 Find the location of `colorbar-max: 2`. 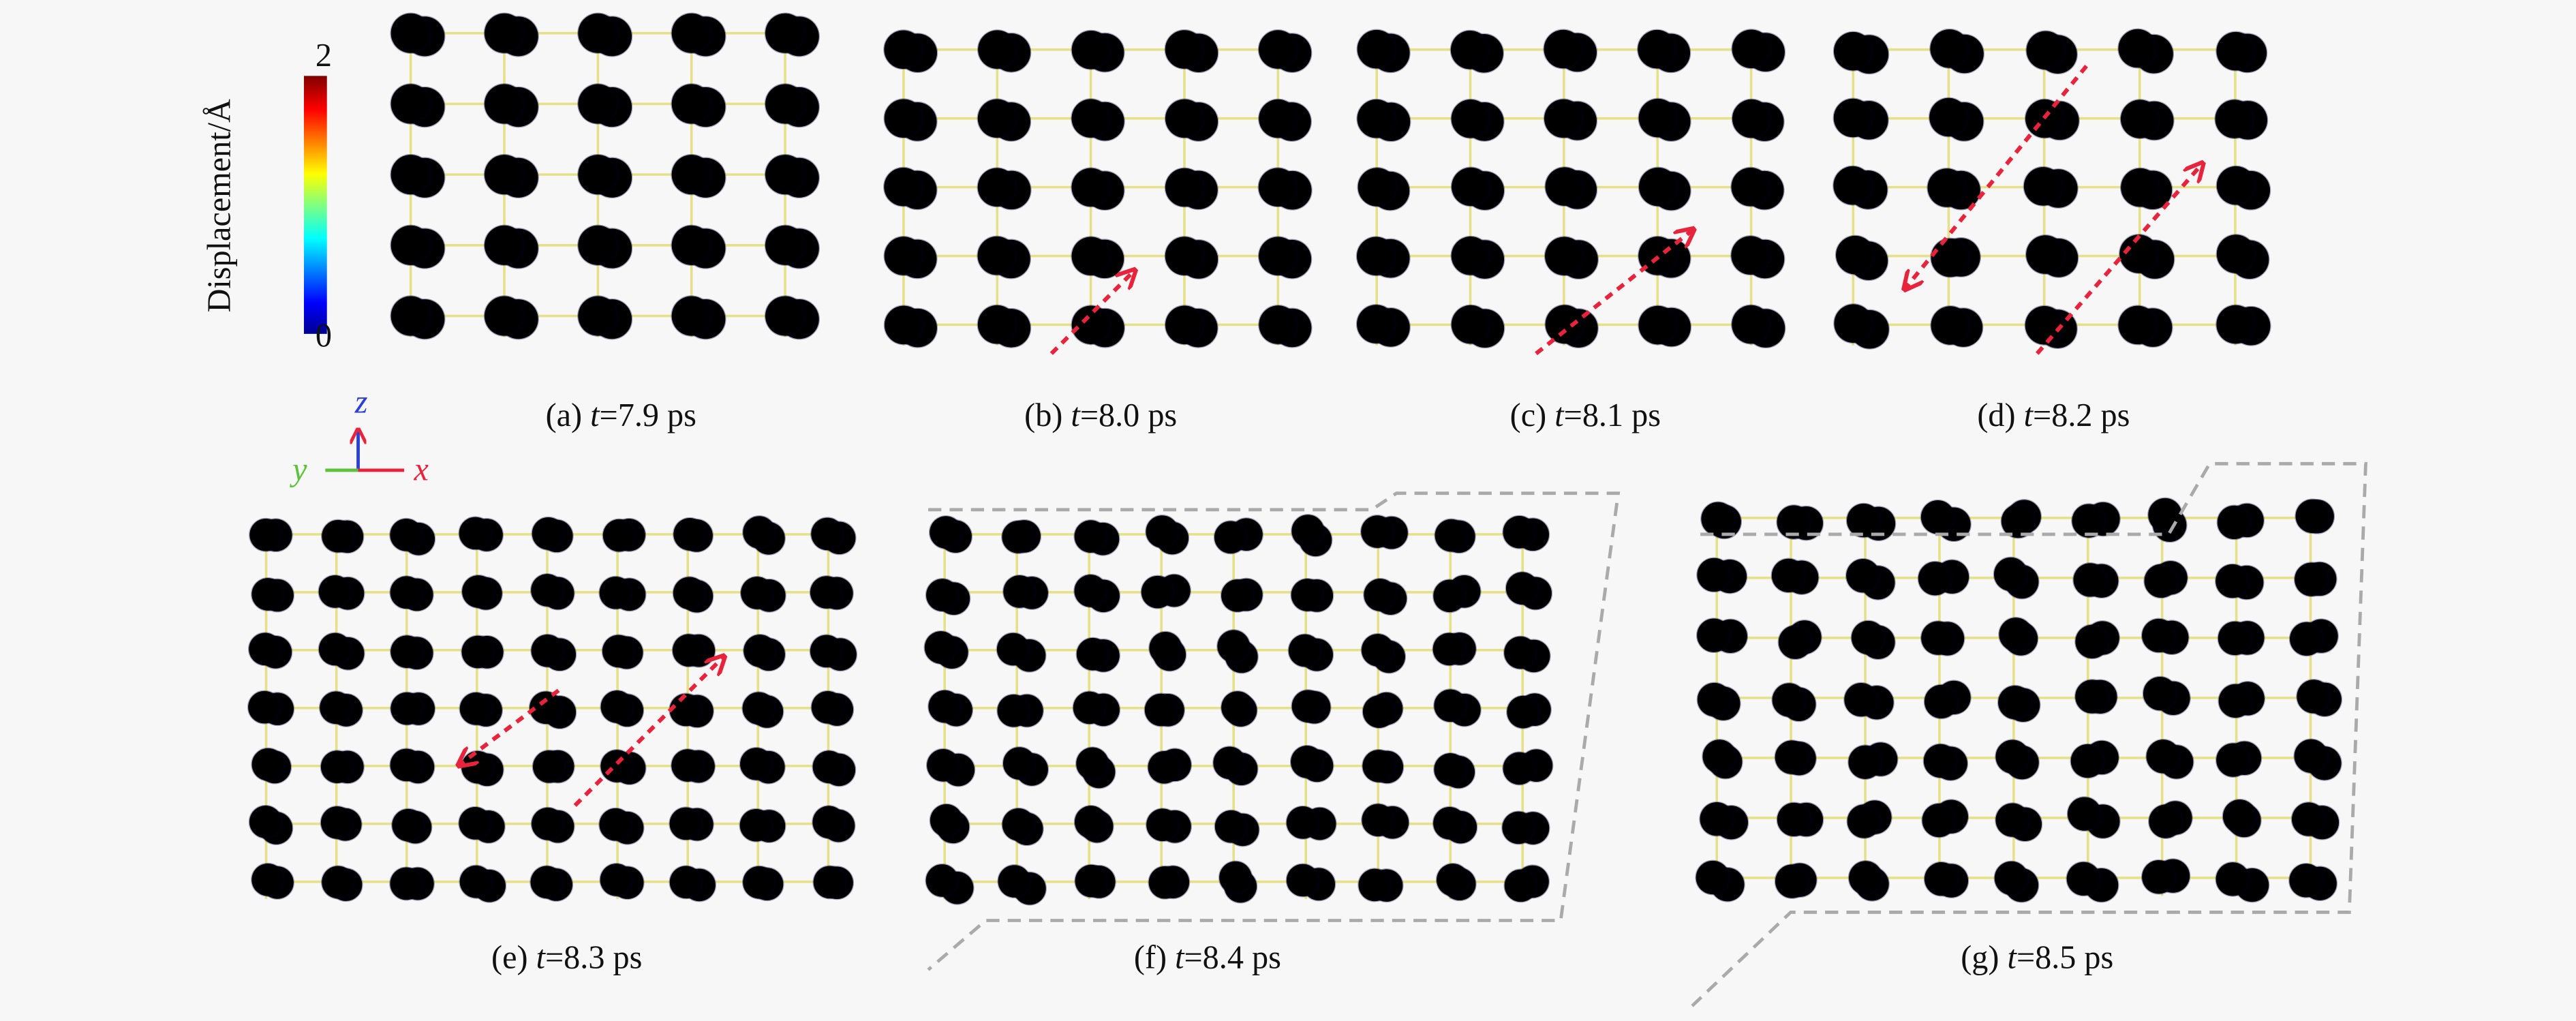

colorbar-max: 2 is located at coordinates (324, 55).